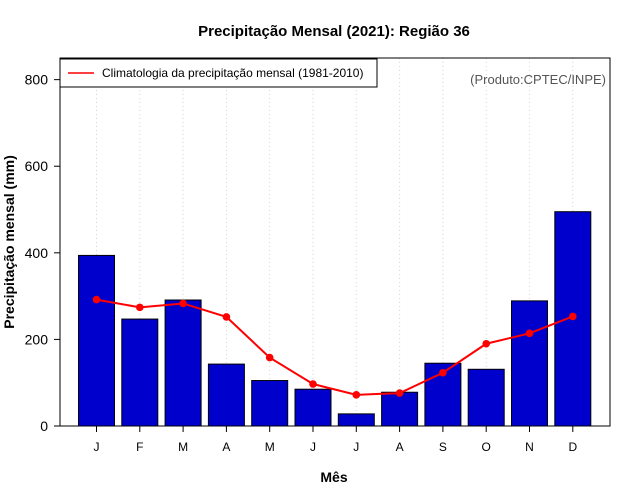 Image resolution: width=640 pixels, height=500 pixels. What do you see at coordinates (333, 477) in the screenshot?
I see `x-axis-label: Mês` at bounding box center [333, 477].